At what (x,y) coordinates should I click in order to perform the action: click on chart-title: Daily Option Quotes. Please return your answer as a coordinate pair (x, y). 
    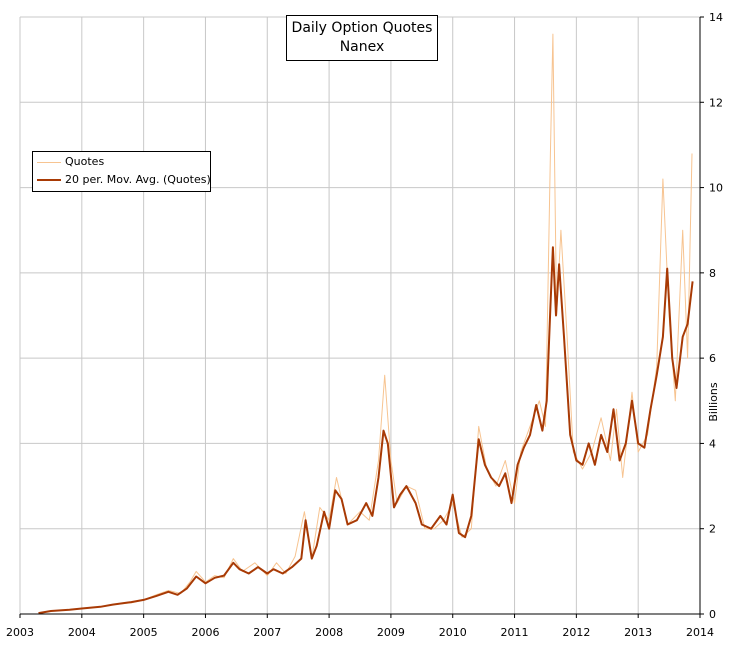
    Looking at the image, I should click on (362, 28).